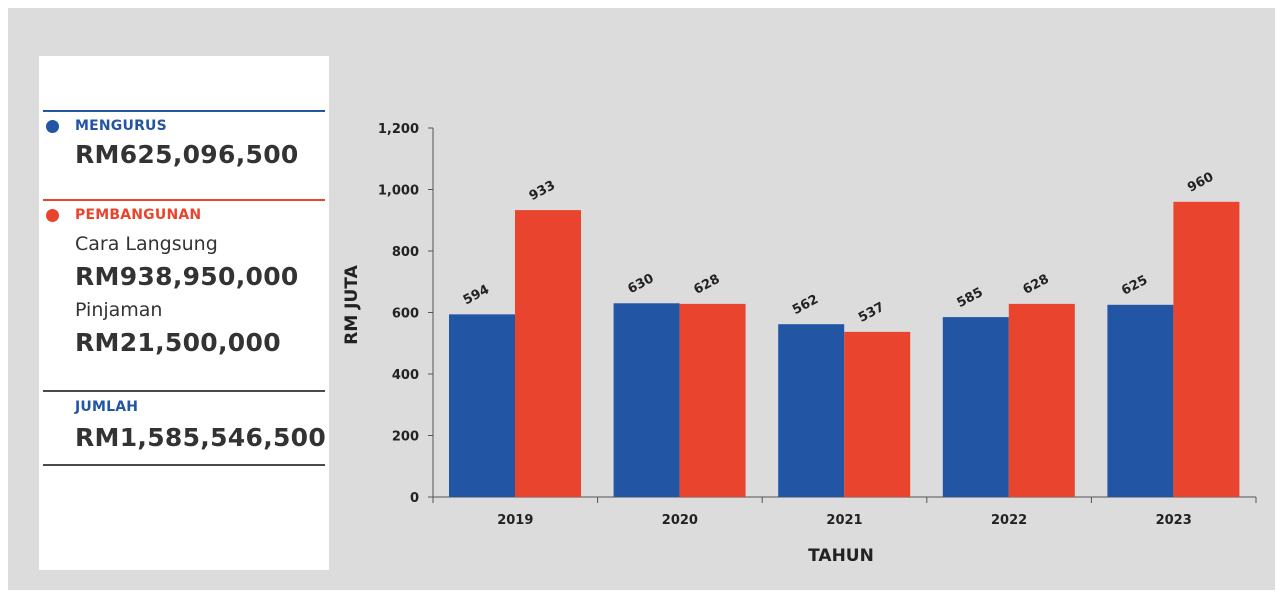 This screenshot has width=1283, height=598. Describe the element at coordinates (805, 305) in the screenshot. I see `data-label: 562` at that location.